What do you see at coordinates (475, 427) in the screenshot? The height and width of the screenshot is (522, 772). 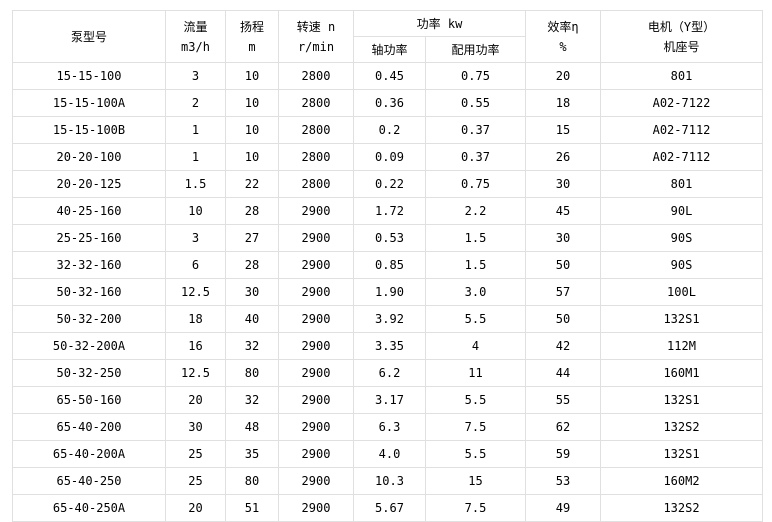 I see `table-cell: 7.5` at bounding box center [475, 427].